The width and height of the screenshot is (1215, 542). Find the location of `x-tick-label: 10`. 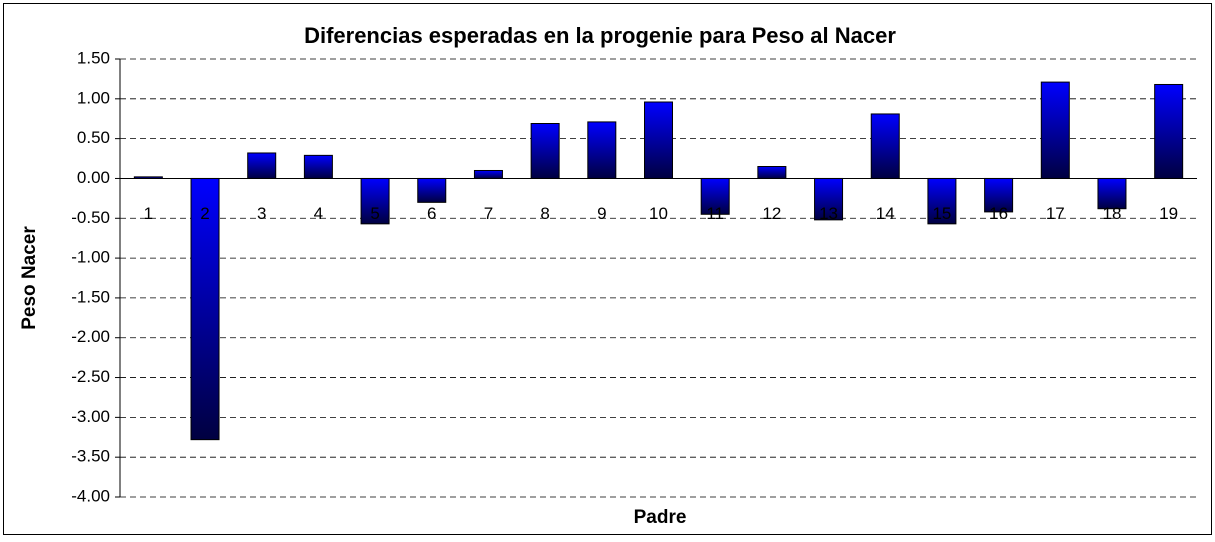

x-tick-label: 10 is located at coordinates (658, 213).